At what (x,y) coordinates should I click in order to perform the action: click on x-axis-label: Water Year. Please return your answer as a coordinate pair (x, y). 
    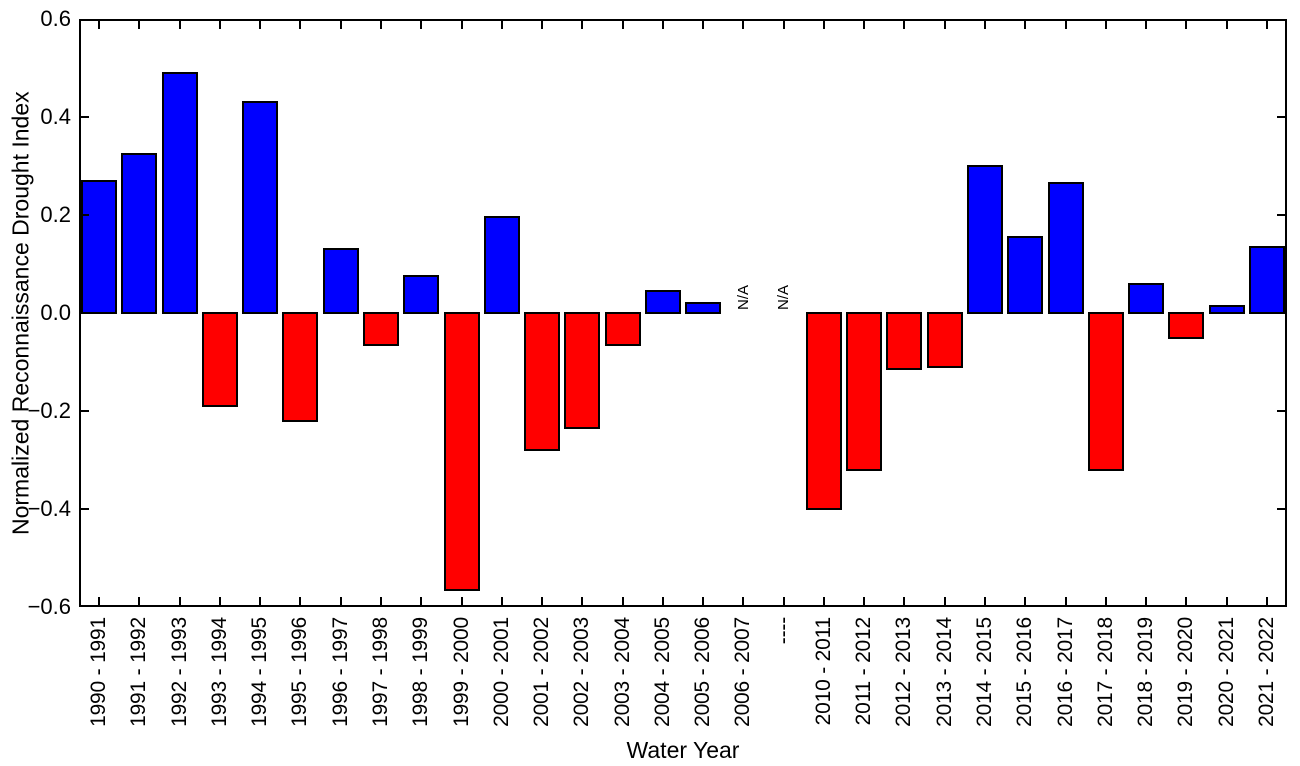
    Looking at the image, I should click on (683, 750).